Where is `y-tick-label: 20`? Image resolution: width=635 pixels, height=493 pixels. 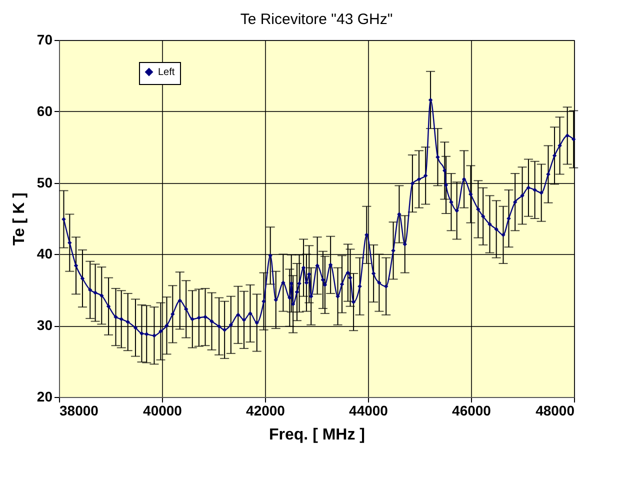 y-tick-label: 20 is located at coordinates (44, 396).